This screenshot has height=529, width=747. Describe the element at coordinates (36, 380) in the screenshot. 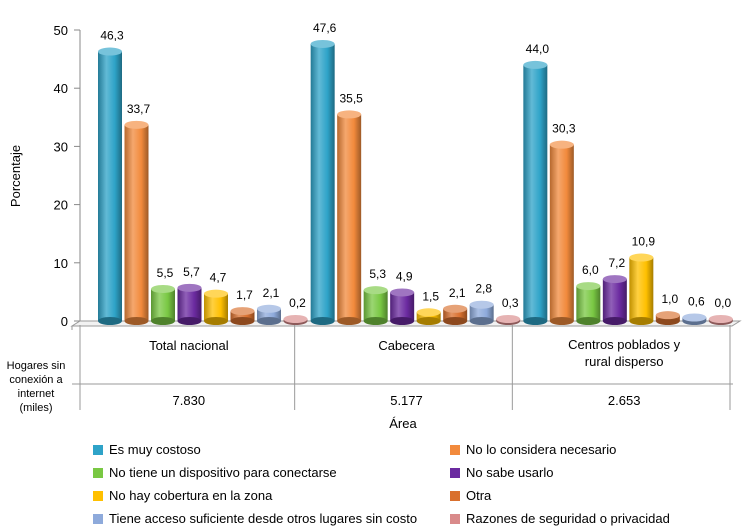

I see `households-row-label: conexión a` at that location.